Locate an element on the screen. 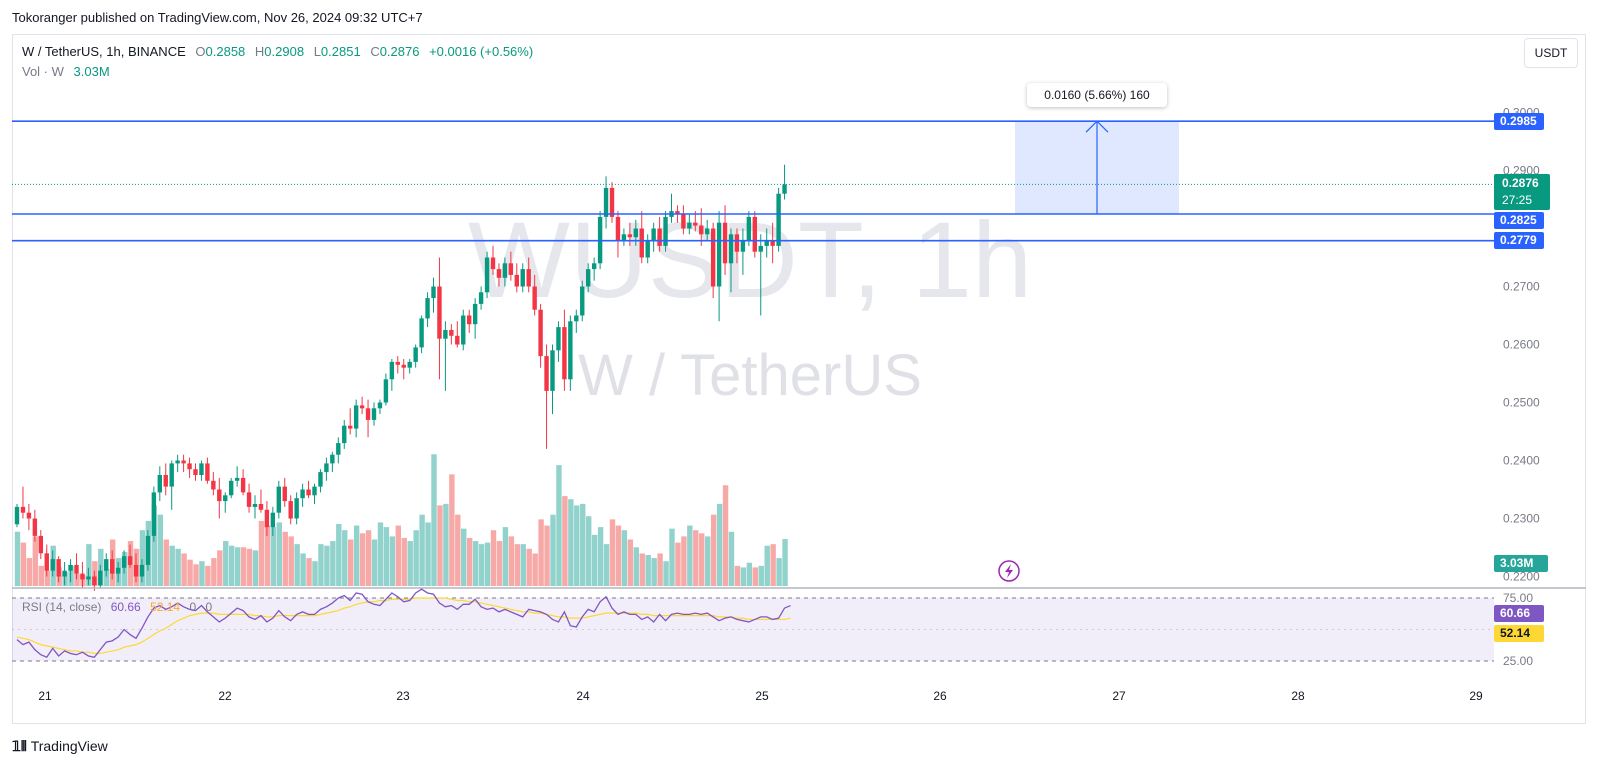 The image size is (1600, 767). y-tick-label: 0.2200 is located at coordinates (1521, 577).